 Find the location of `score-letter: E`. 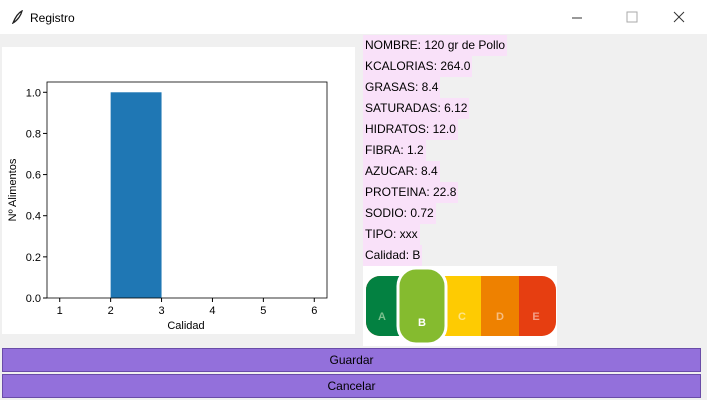

score-letter: E is located at coordinates (535, 317).